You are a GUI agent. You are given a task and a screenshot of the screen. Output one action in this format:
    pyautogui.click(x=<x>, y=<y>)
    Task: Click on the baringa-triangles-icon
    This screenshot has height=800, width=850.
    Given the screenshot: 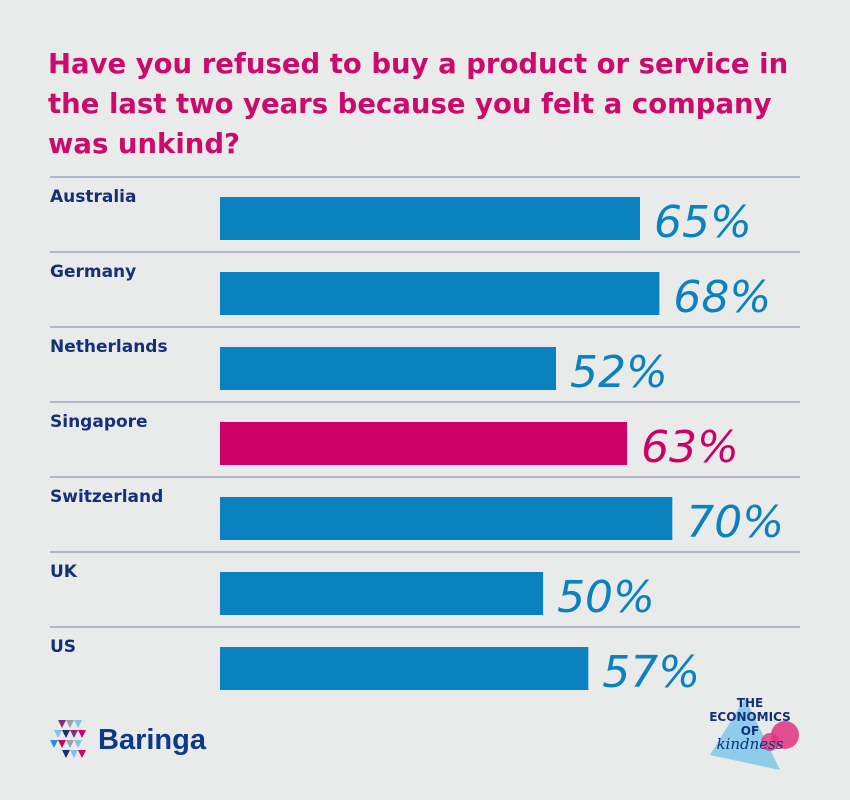 What is the action you would take?
    pyautogui.click(x=68, y=739)
    